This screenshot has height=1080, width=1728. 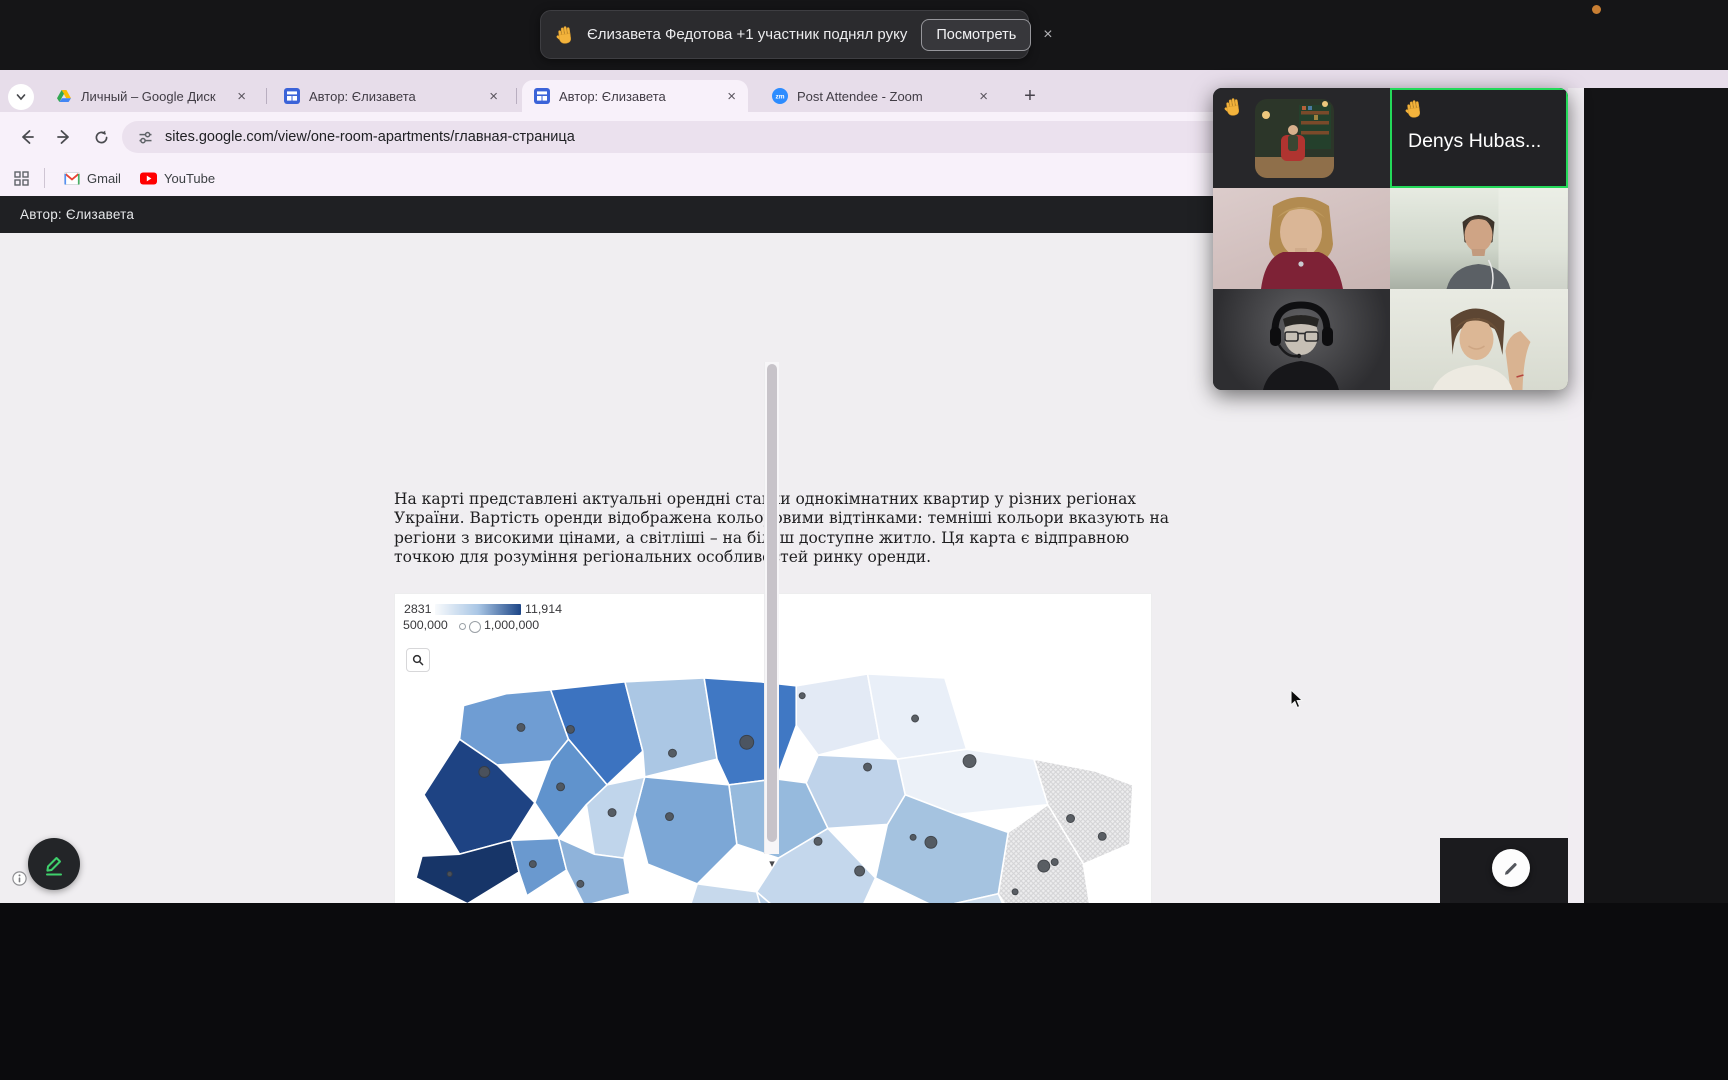 I want to click on edit-site-button, so click(x=54, y=864).